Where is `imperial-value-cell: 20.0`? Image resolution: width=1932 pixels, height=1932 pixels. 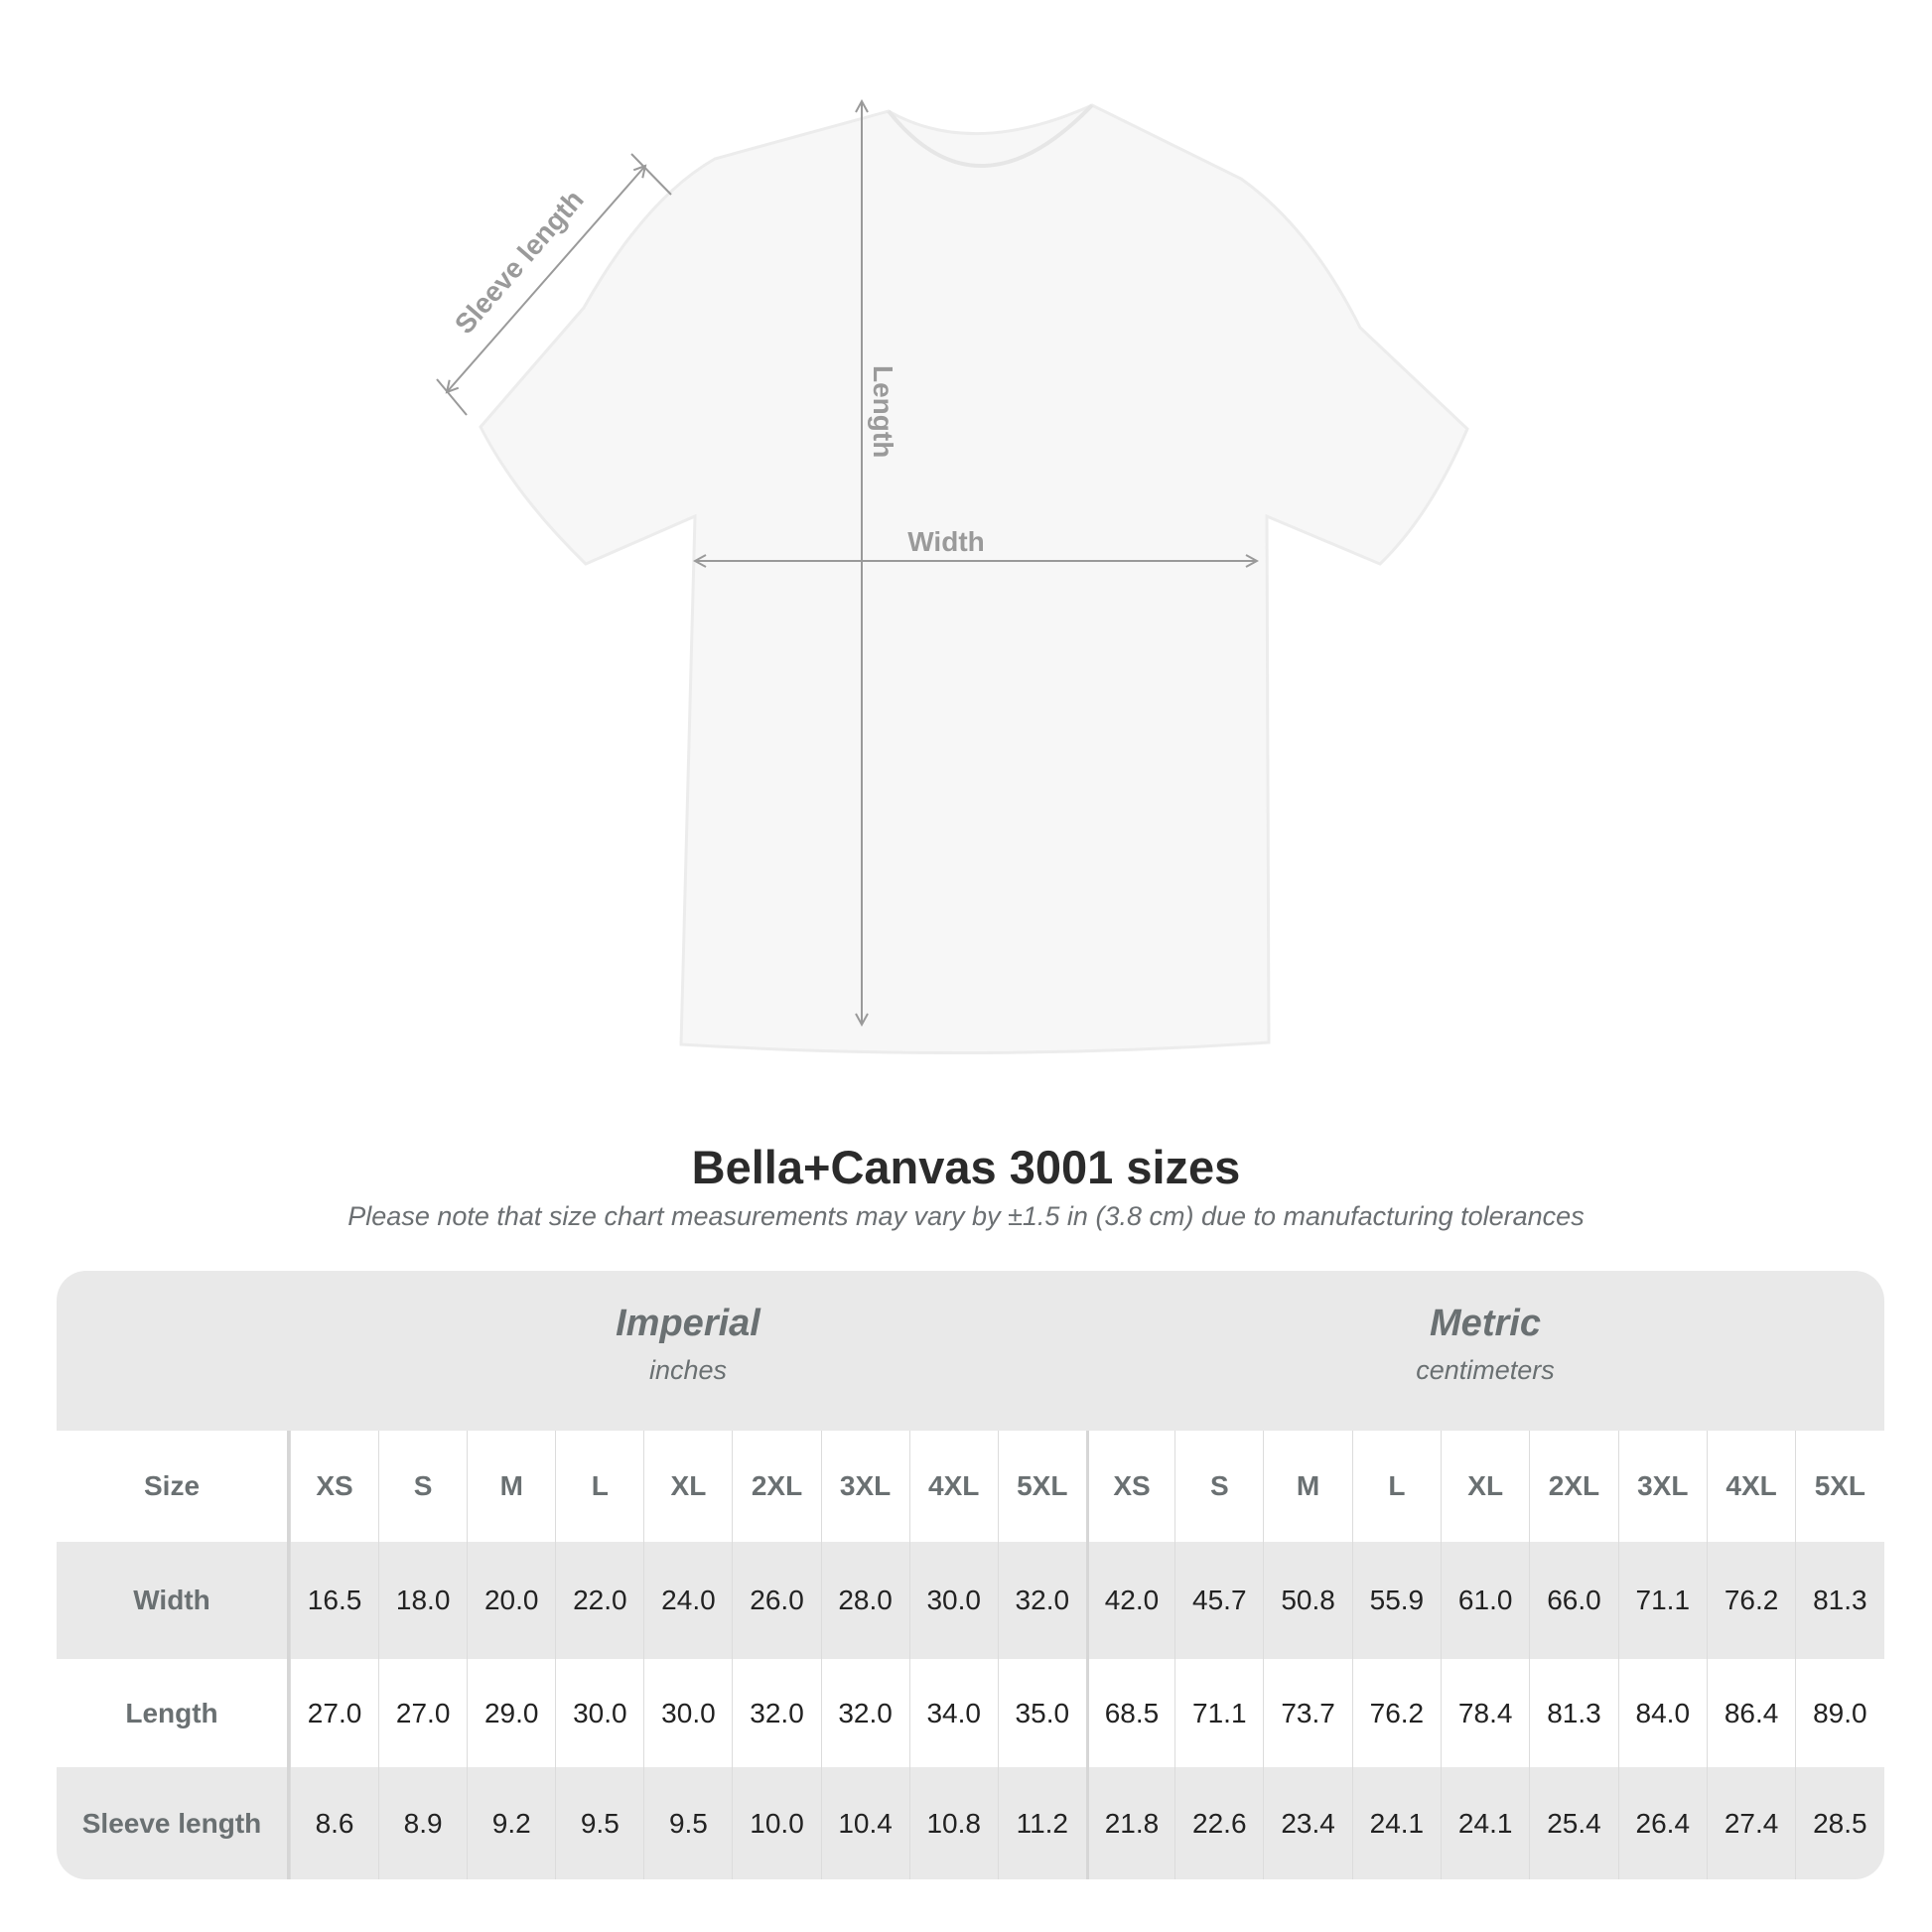
imperial-value-cell: 20.0 is located at coordinates (511, 1600).